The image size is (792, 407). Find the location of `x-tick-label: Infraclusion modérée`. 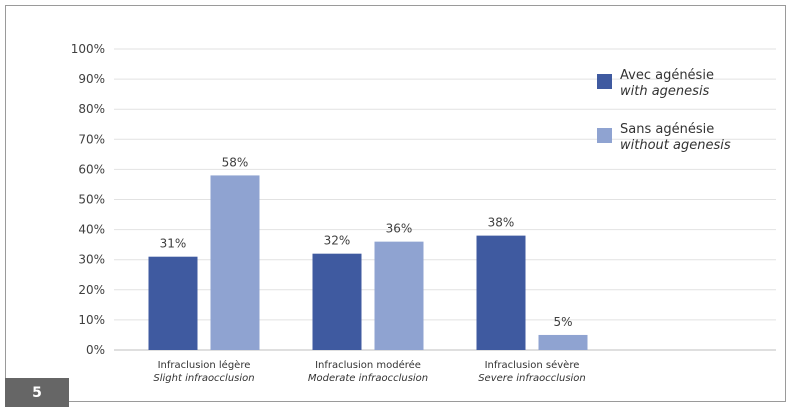

x-tick-label: Infraclusion modérée is located at coordinates (368, 365).